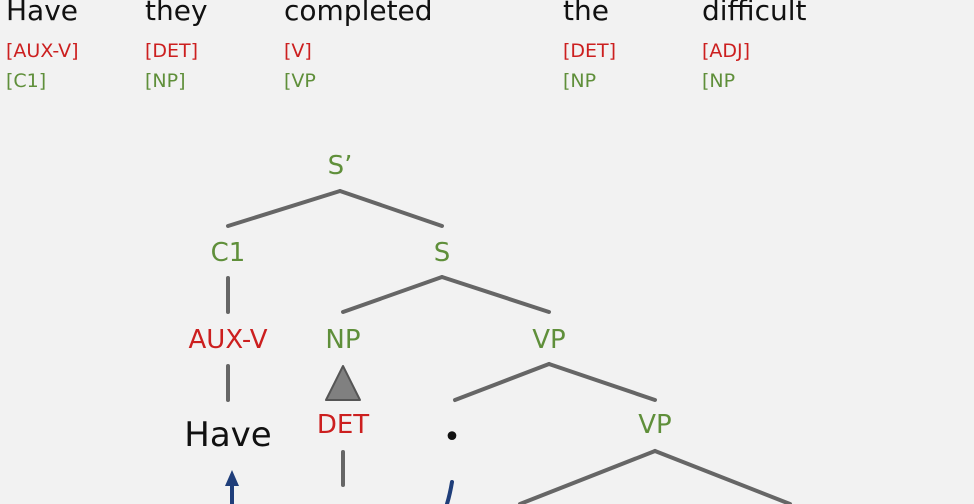 Image resolution: width=974 pixels, height=504 pixels. What do you see at coordinates (391, 208) in the screenshot?
I see `edge-sbar-s` at bounding box center [391, 208].